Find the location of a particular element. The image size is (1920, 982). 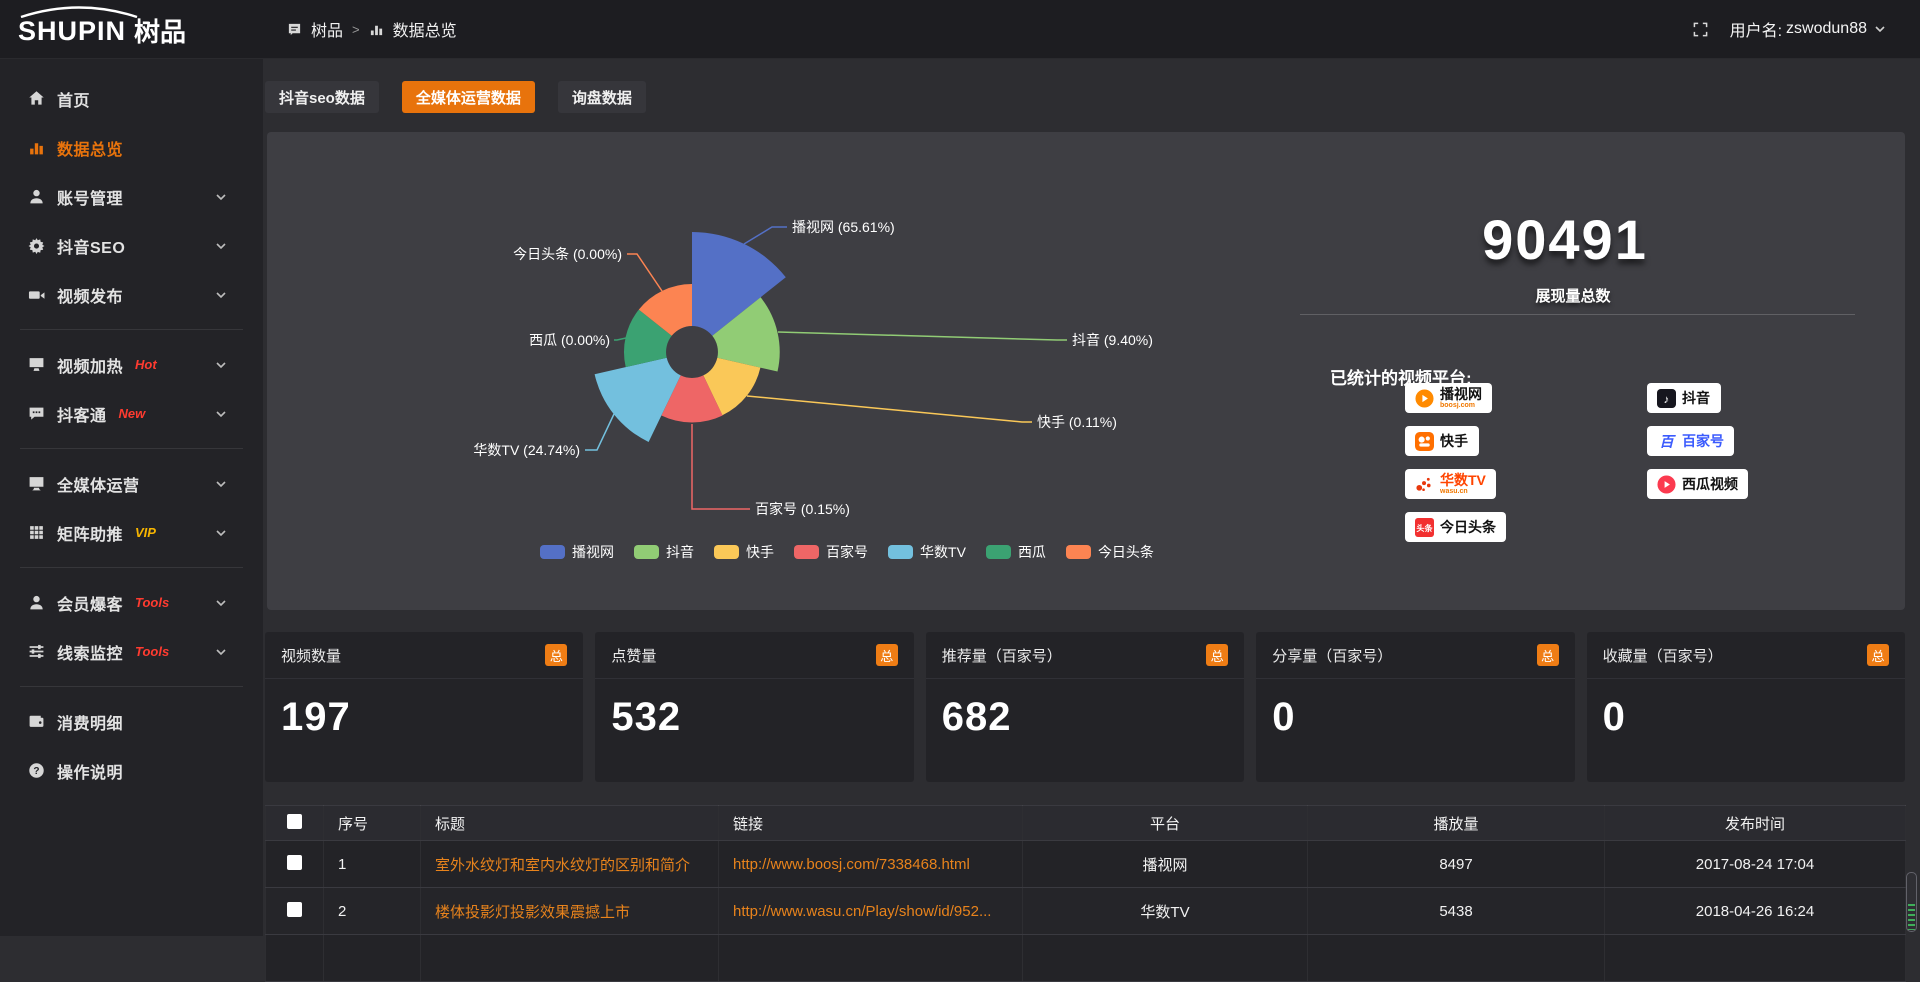

legend-item-快手: 快手 is located at coordinates (744, 552).